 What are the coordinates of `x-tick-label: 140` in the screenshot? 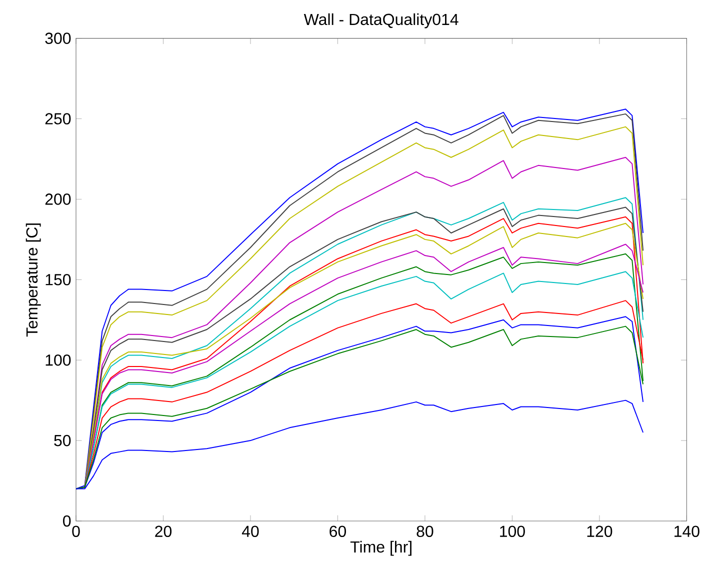 It's located at (687, 532).